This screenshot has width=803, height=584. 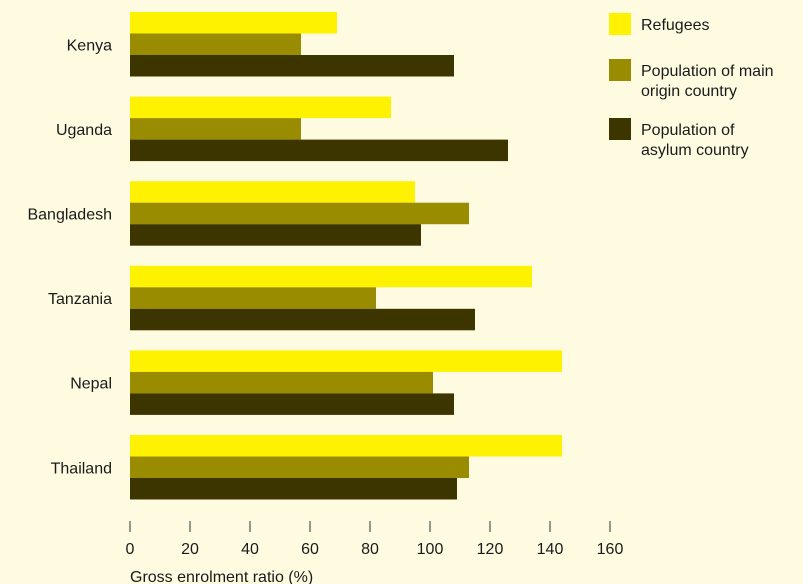 I want to click on category-label: Nepal, so click(x=91, y=384).